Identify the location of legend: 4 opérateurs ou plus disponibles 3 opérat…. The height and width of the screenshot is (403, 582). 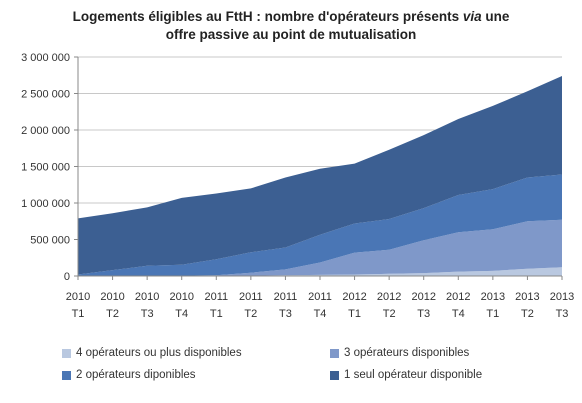
(312, 365).